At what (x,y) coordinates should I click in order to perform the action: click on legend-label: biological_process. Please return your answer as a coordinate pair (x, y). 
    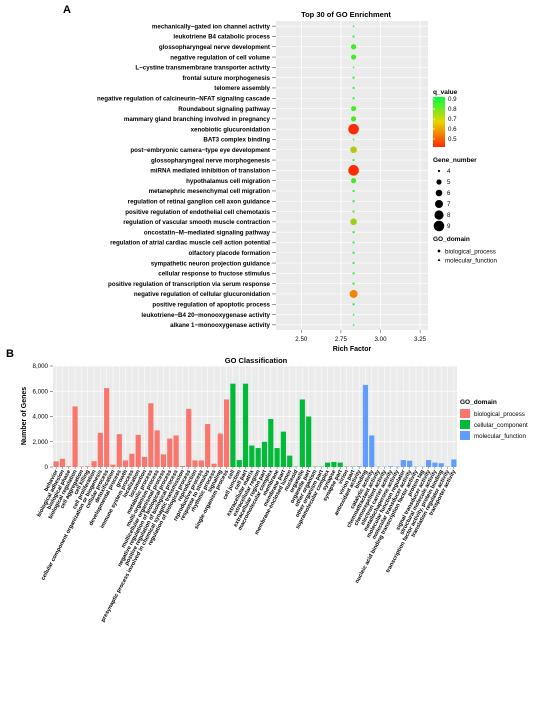
    Looking at the image, I should click on (499, 414).